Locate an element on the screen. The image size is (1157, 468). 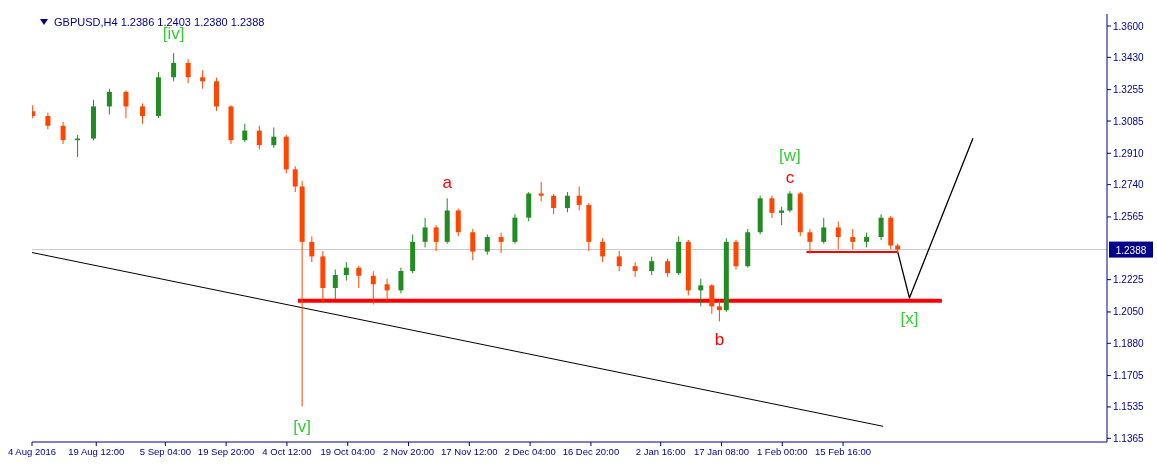
annotation: [x] is located at coordinates (909, 318).